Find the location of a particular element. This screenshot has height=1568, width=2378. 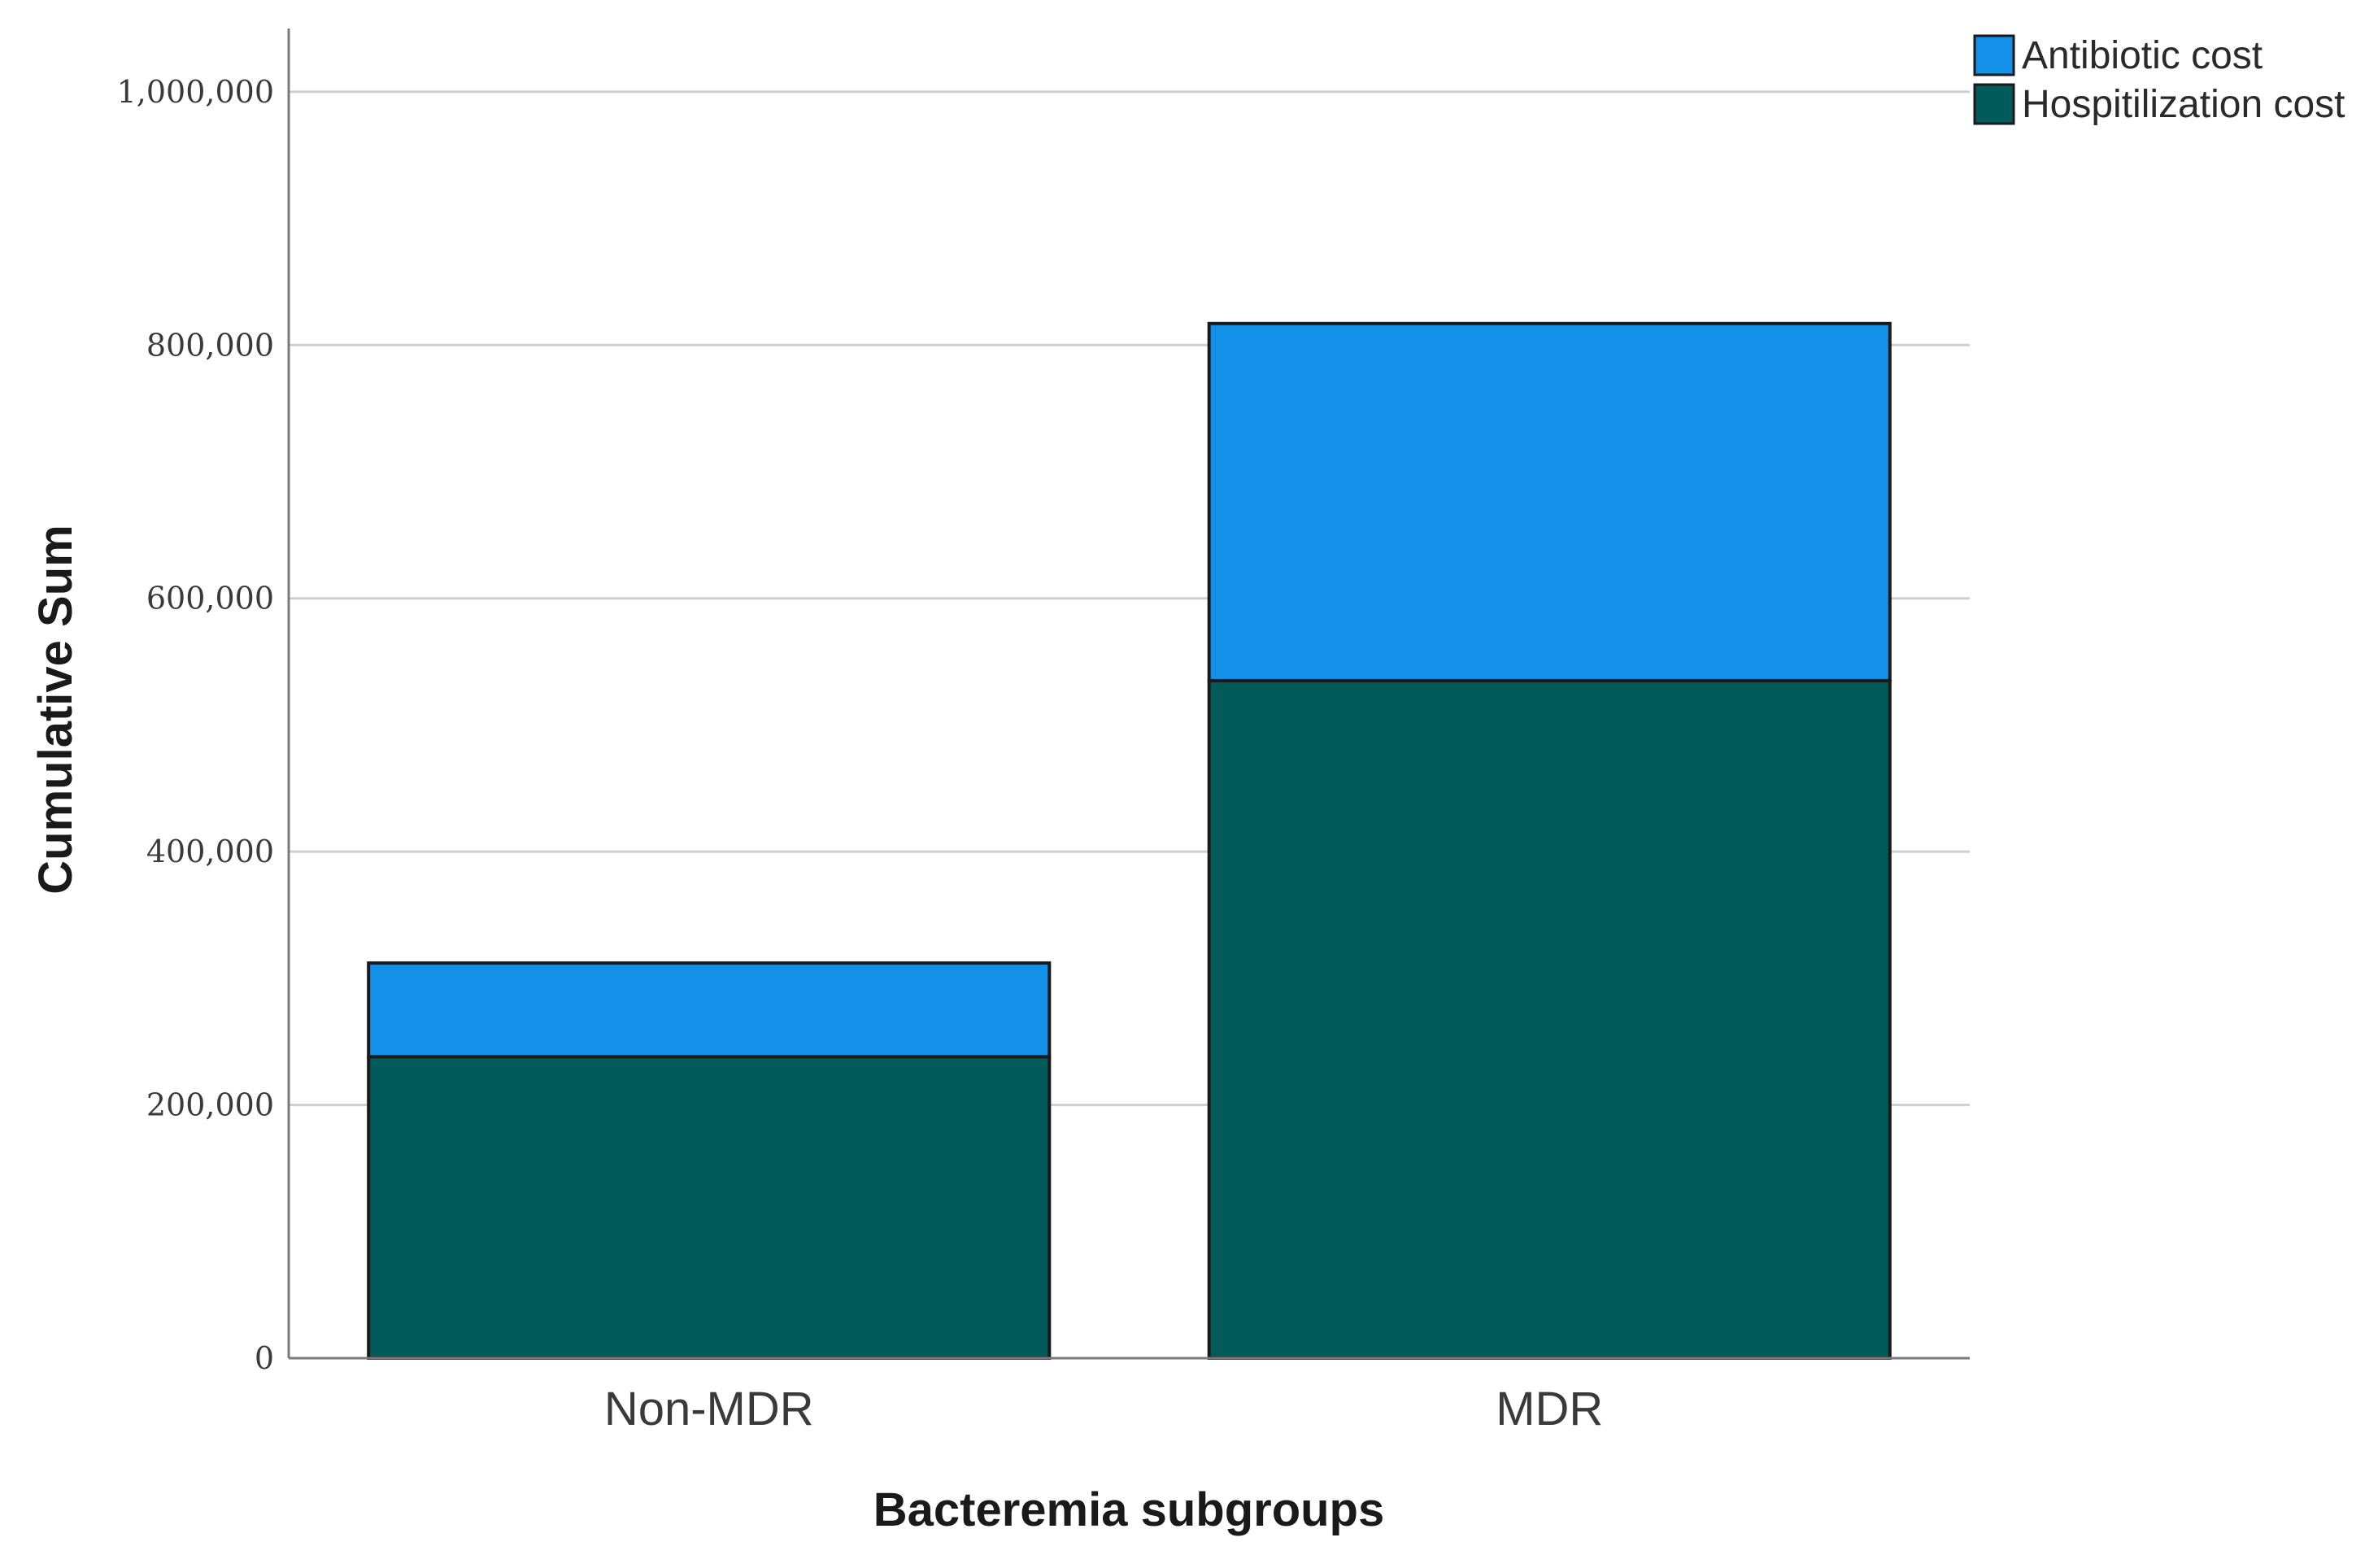

y-tick-label: 1,000,000 is located at coordinates (195, 92).